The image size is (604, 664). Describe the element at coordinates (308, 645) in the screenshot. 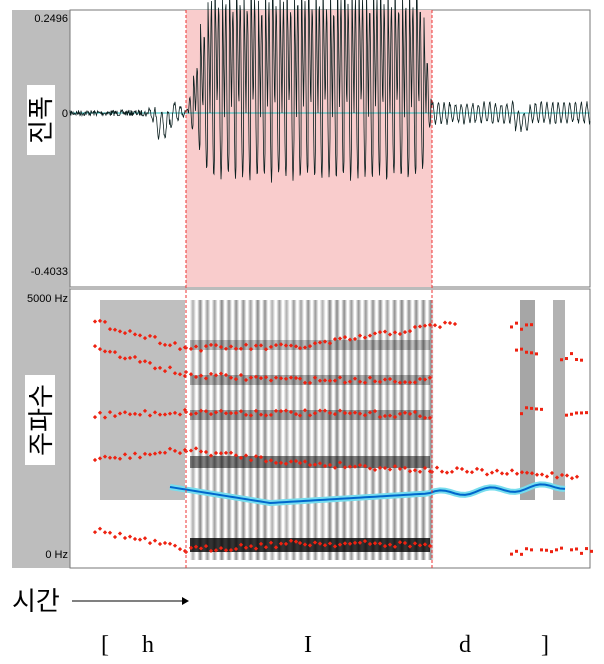

I see `segment: I` at that location.